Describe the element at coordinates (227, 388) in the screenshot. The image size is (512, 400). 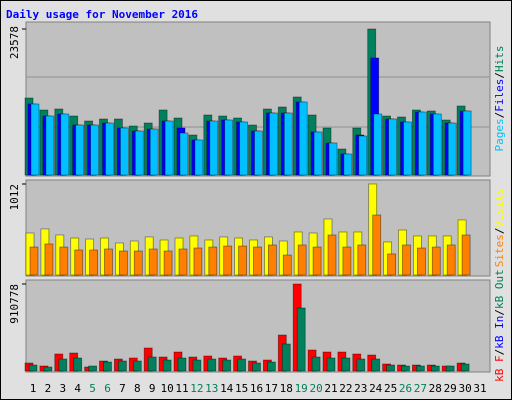
I see `x-tick-label: 14` at that location.